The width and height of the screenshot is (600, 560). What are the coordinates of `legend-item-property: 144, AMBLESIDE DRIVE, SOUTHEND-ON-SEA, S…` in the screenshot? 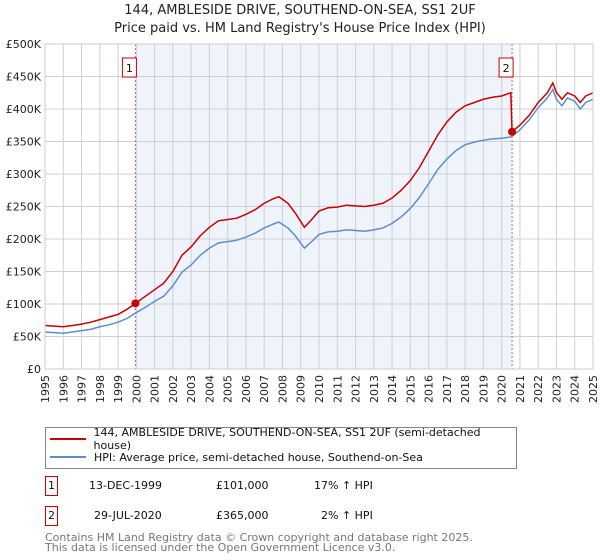 It's located at (283, 439).